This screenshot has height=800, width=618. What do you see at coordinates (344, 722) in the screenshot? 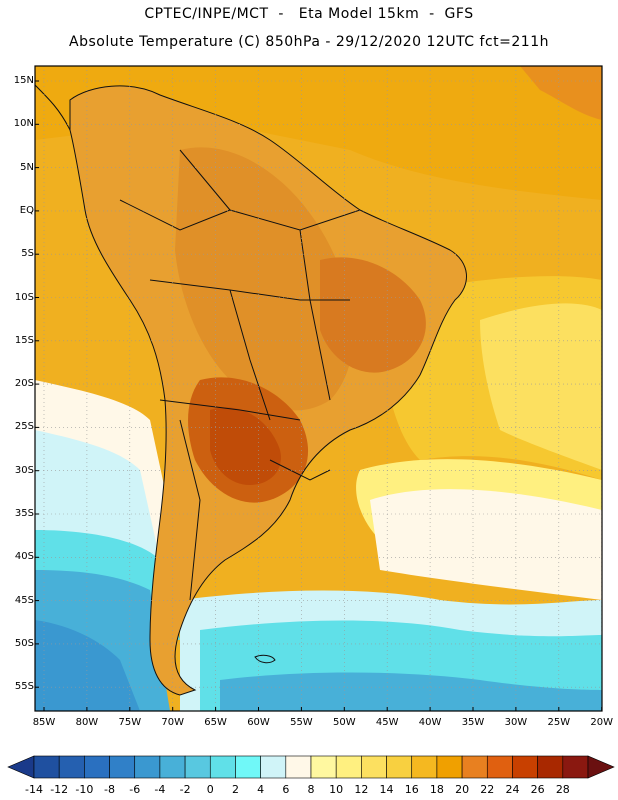
I see `lon-label-50w: 50W` at bounding box center [344, 722].